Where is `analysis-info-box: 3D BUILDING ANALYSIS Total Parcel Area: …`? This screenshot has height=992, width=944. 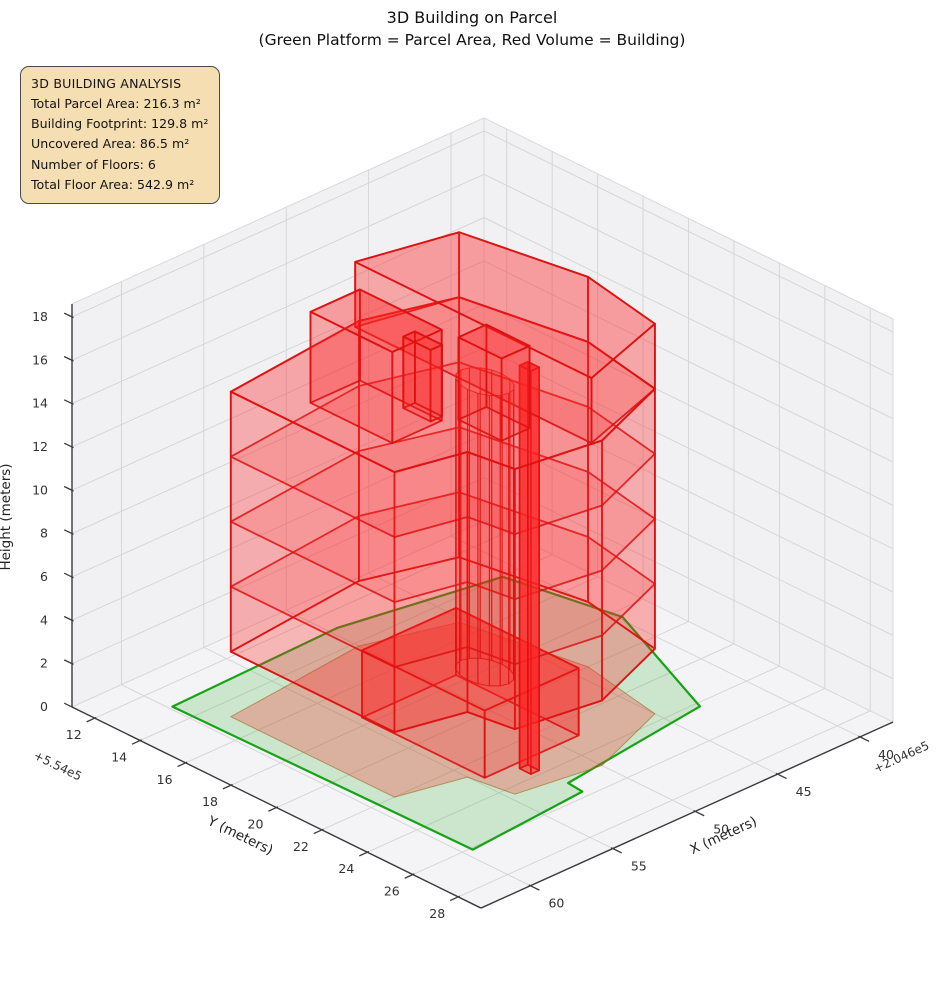 analysis-info-box: 3D BUILDING ANALYSIS Total Parcel Area: … is located at coordinates (120, 135).